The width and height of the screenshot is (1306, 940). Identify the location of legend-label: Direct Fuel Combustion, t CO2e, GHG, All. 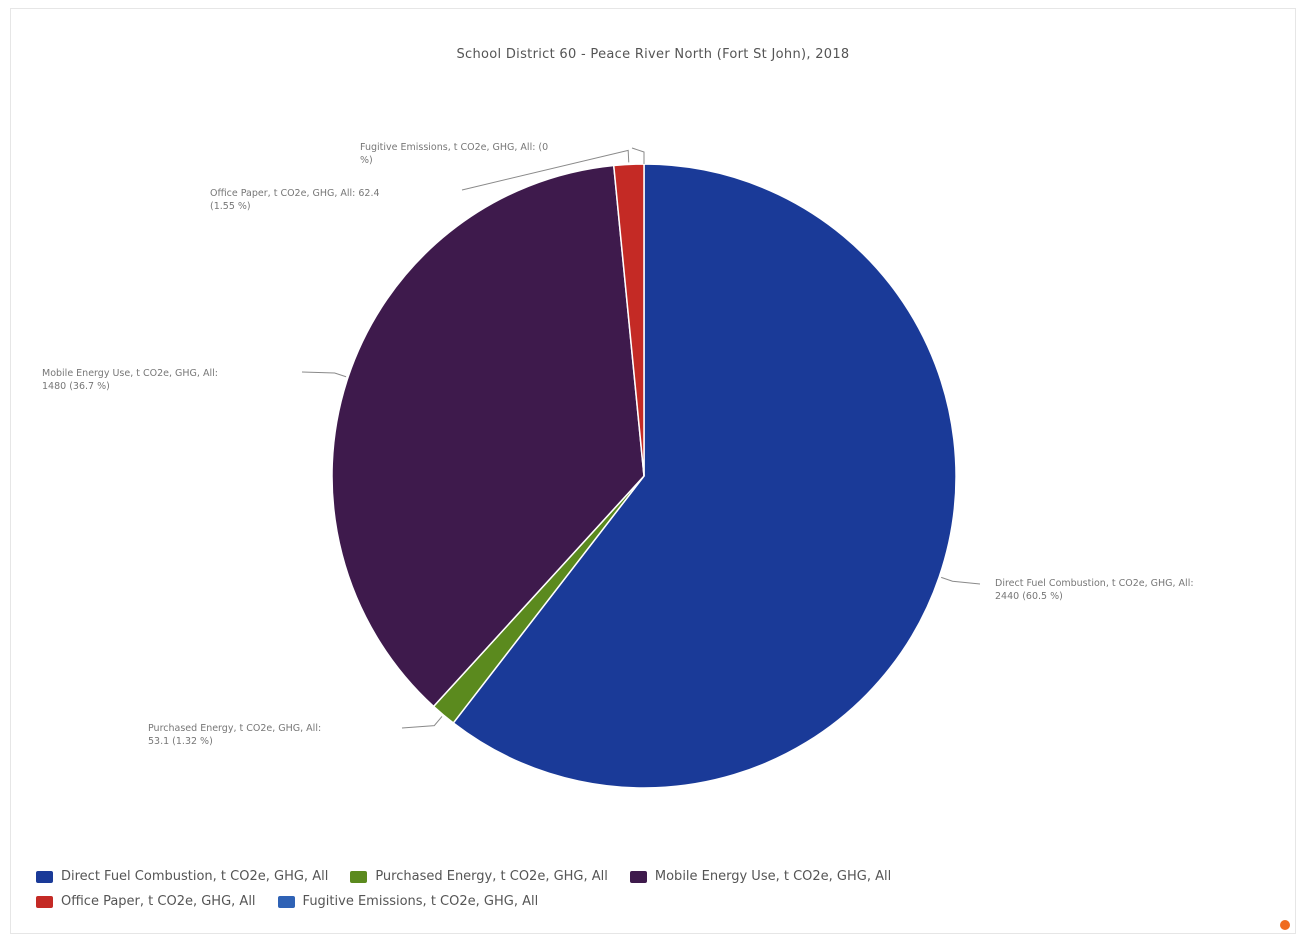
(195, 876).